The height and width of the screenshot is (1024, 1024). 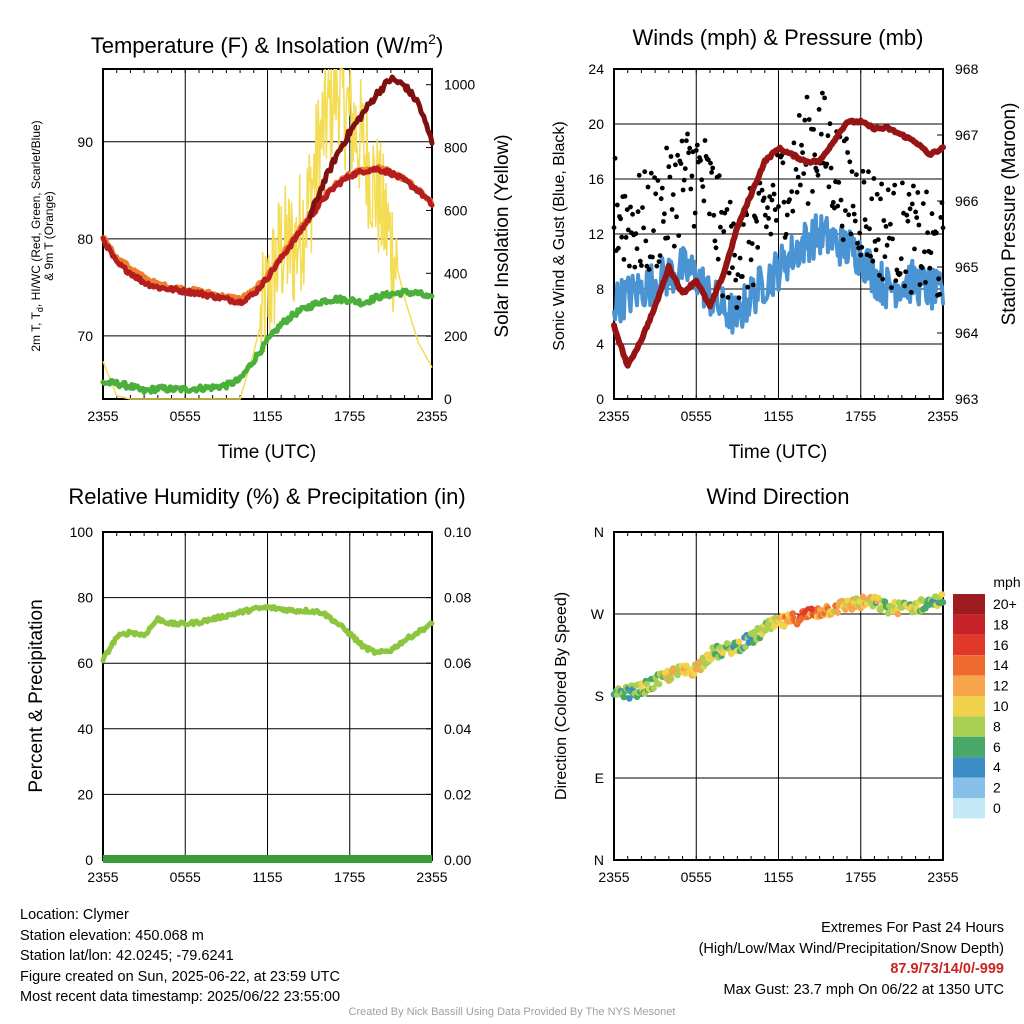 What do you see at coordinates (947, 969) in the screenshot?
I see `extremes-values: 87.9/73/14/0/-999` at bounding box center [947, 969].